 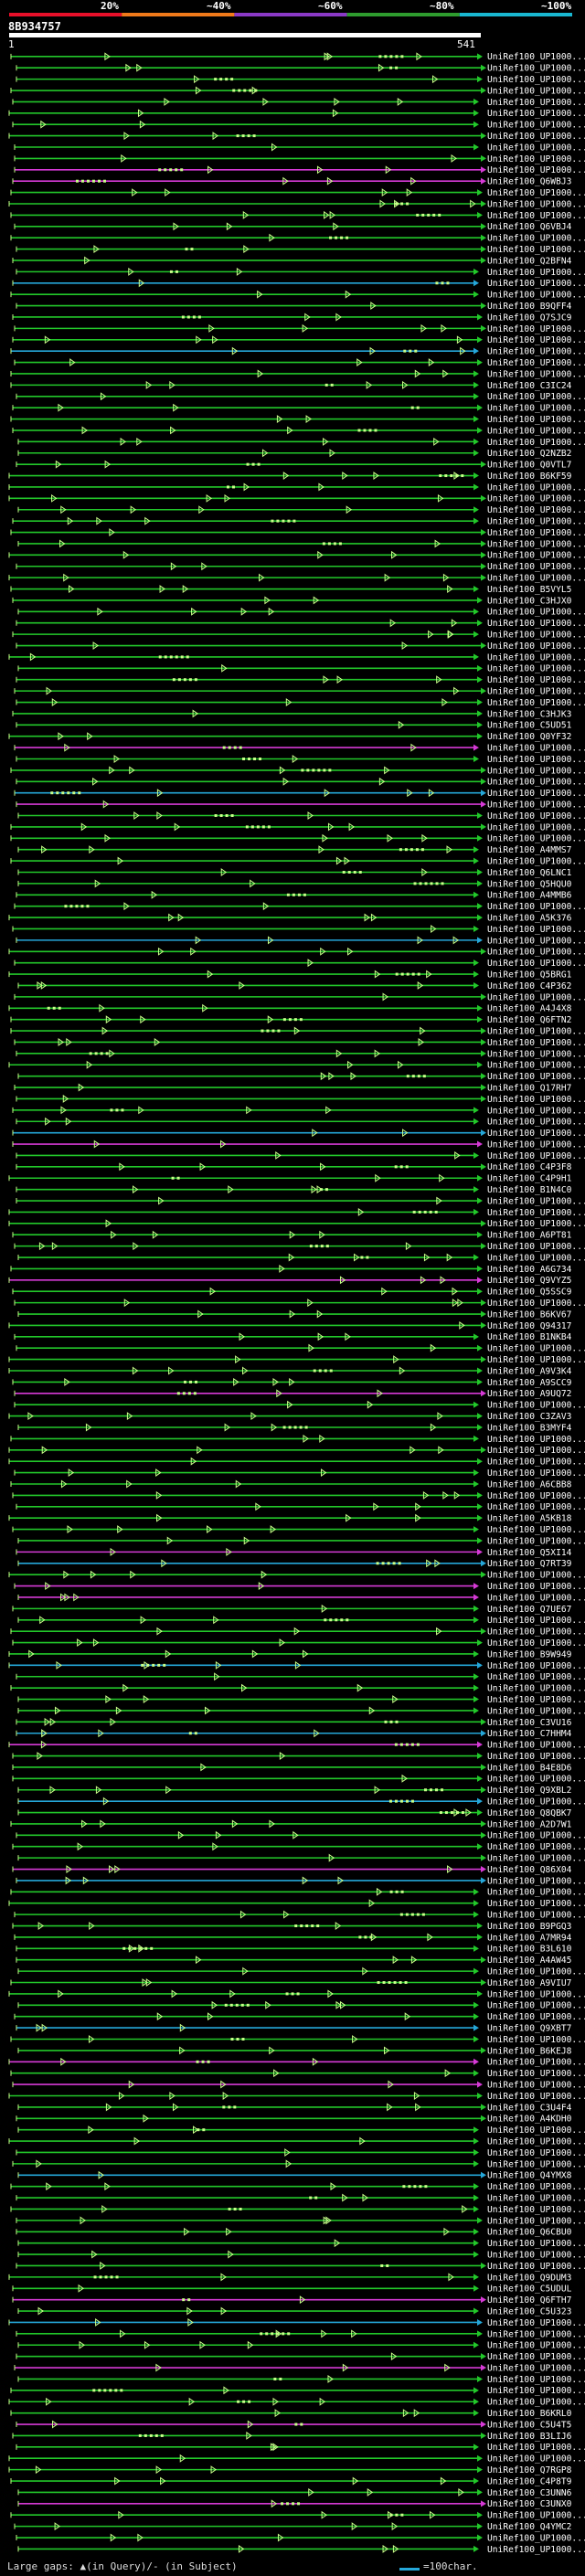 What do you see at coordinates (530, 1723) in the screenshot?
I see `hit-label: UniRef100_C3VU16` at bounding box center [530, 1723].